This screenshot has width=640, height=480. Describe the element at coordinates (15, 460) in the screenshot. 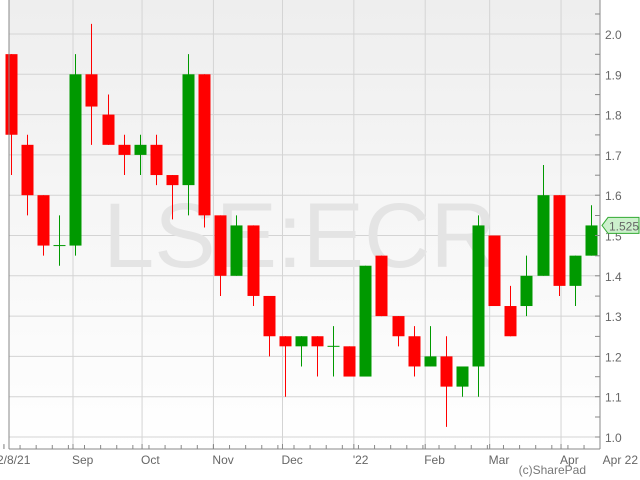

I see `x-tick-label: 2/8/21` at that location.